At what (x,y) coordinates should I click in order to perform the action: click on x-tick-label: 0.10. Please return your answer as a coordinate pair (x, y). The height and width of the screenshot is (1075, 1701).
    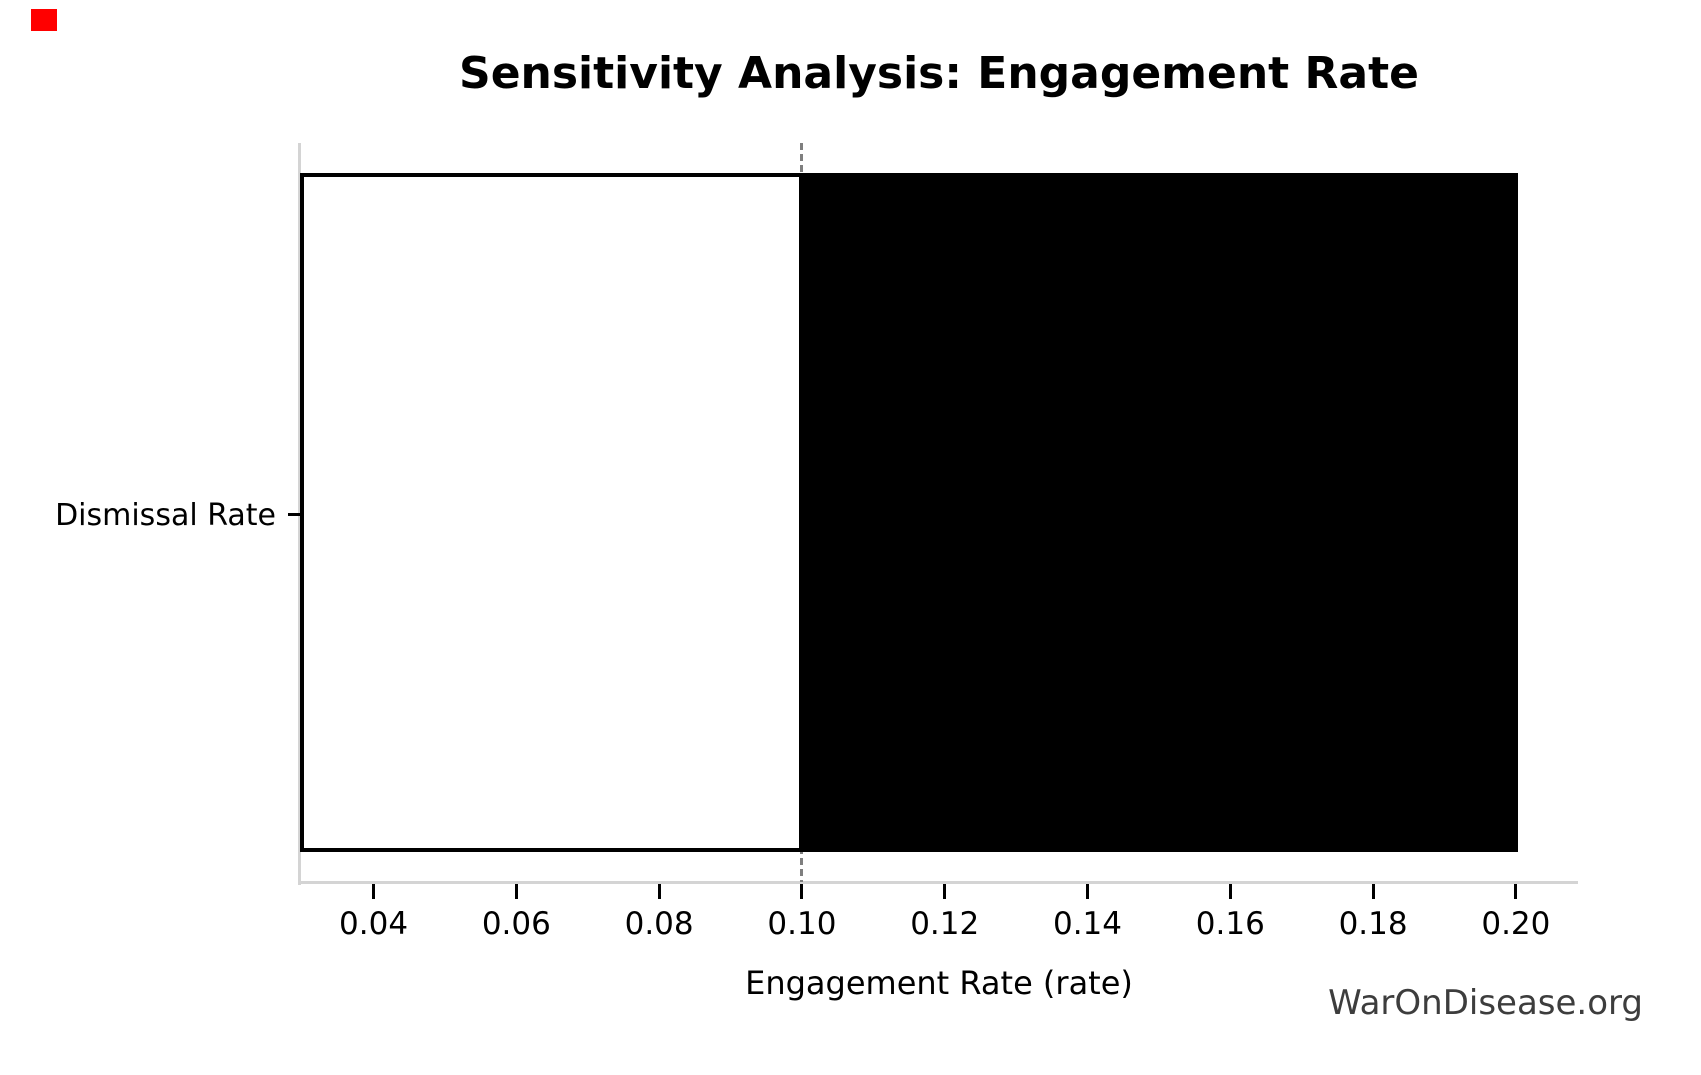
    Looking at the image, I should click on (802, 924).